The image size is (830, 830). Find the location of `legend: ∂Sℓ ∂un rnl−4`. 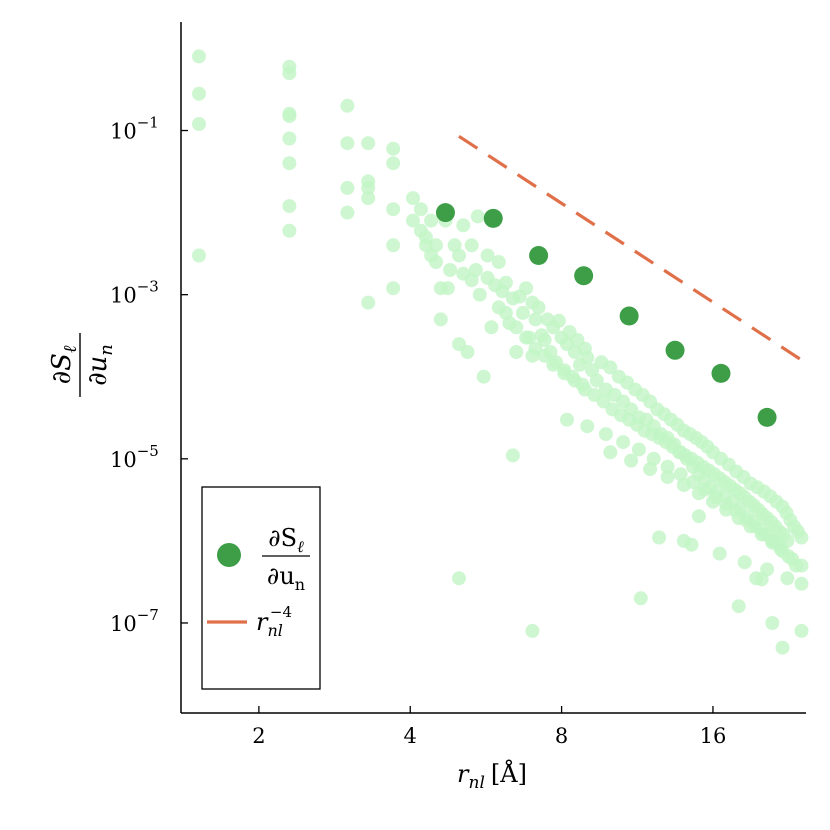

legend: ∂Sℓ ∂un rnl−4 is located at coordinates (261, 588).